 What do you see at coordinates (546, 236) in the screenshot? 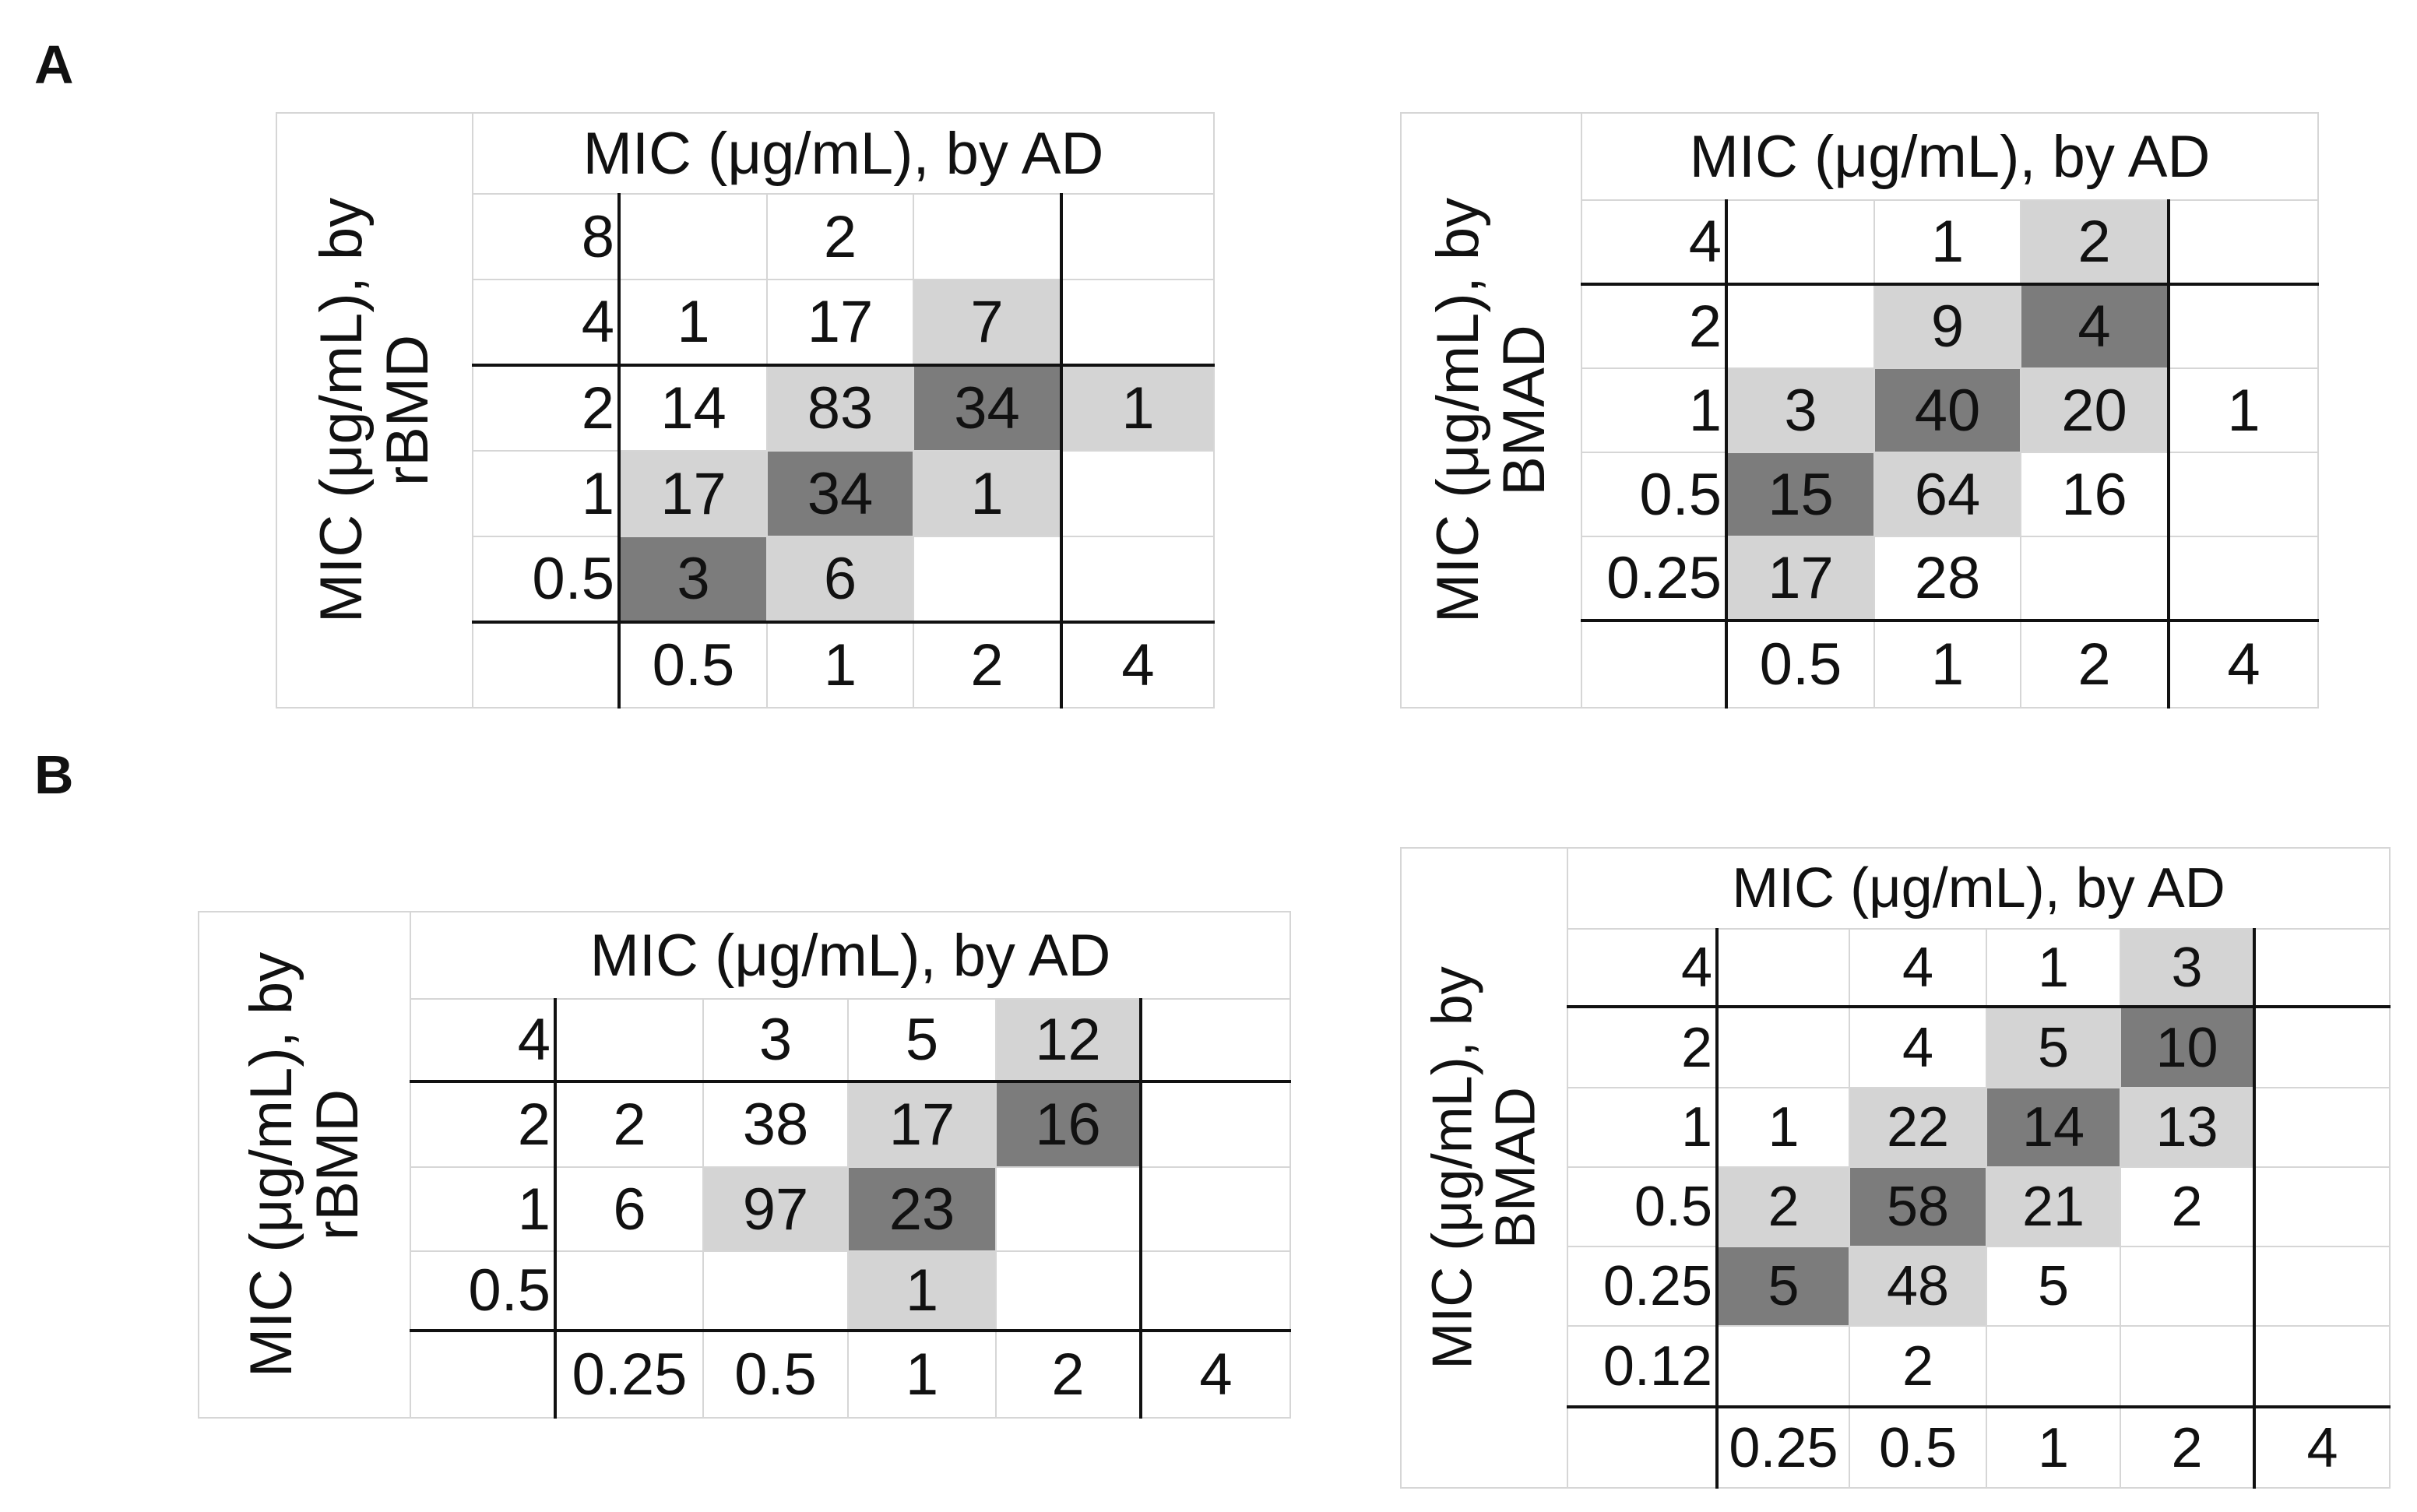
I see `row-label: 8` at bounding box center [546, 236].